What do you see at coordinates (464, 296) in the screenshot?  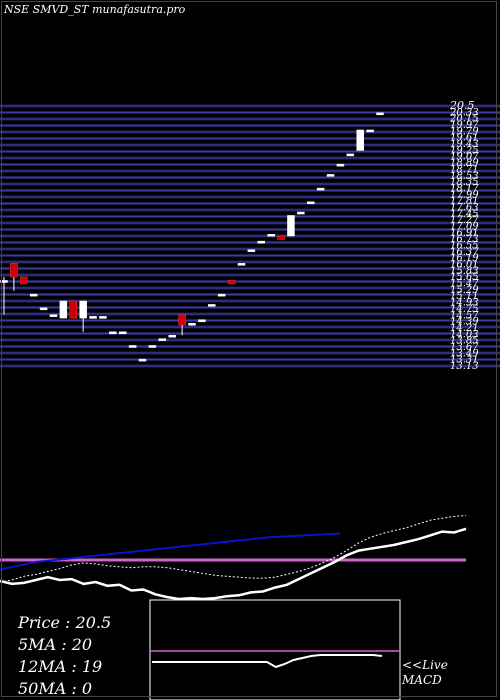 I see `price-axis-label: 15.11` at bounding box center [464, 296].